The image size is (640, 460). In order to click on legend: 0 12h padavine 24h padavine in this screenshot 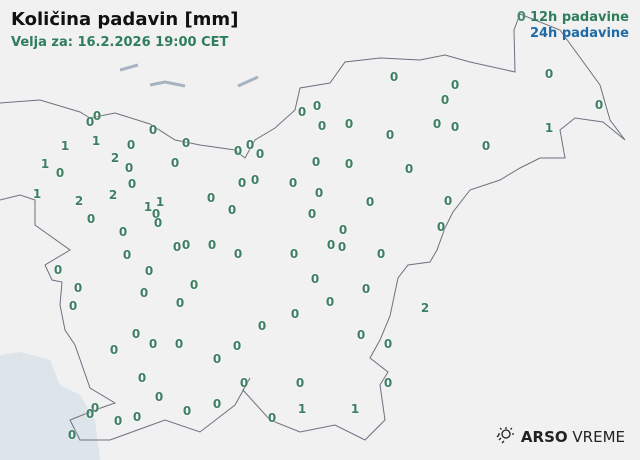, I will do `click(573, 26)`.